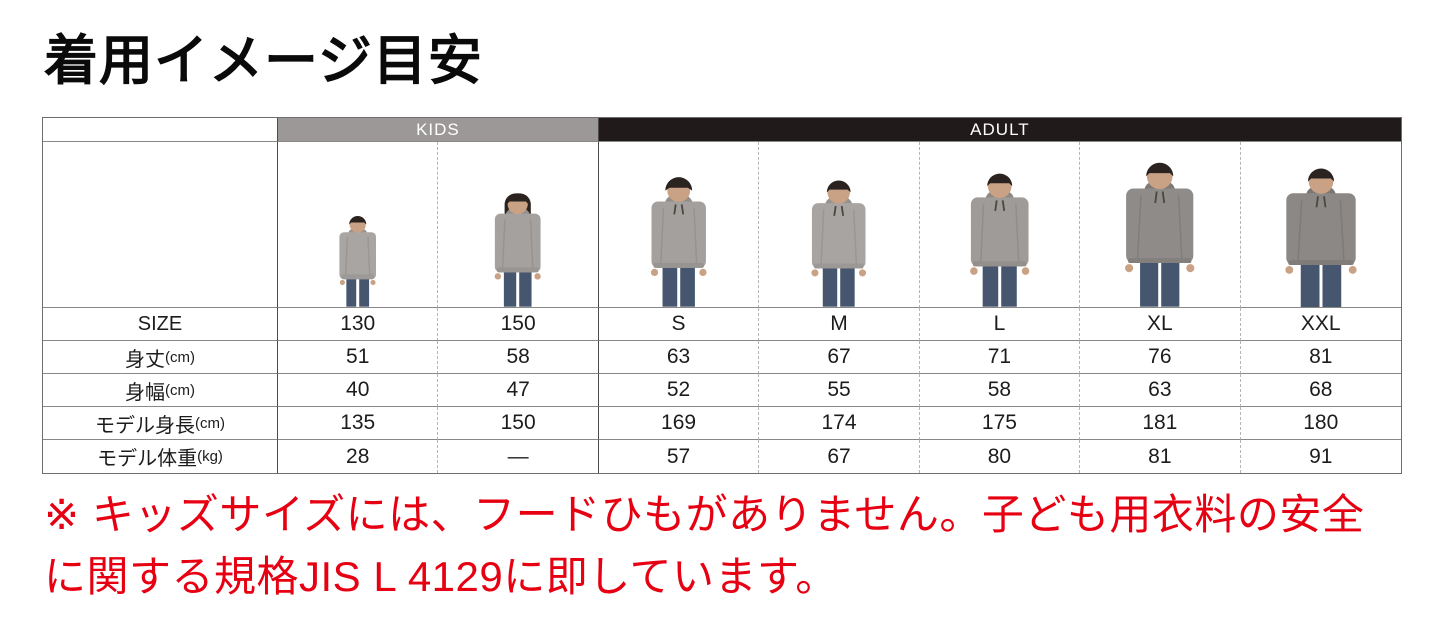 The image size is (1445, 632). I want to click on row-label-text: モデル体重, so click(147, 459).